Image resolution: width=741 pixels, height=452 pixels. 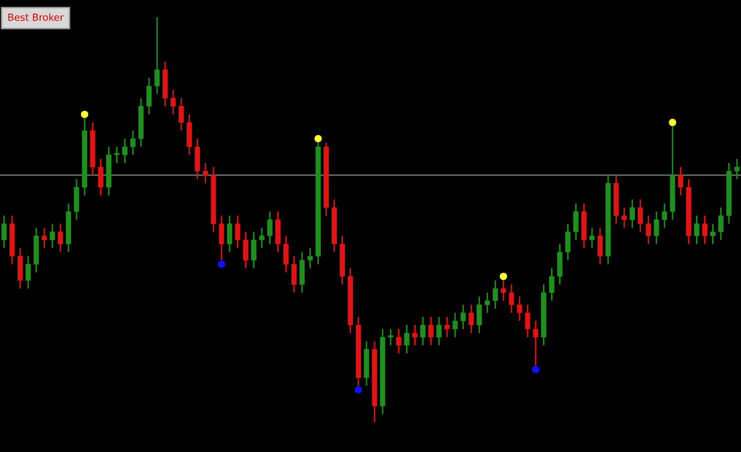 What do you see at coordinates (36, 17) in the screenshot?
I see `annotation: Best Broker` at bounding box center [36, 17].